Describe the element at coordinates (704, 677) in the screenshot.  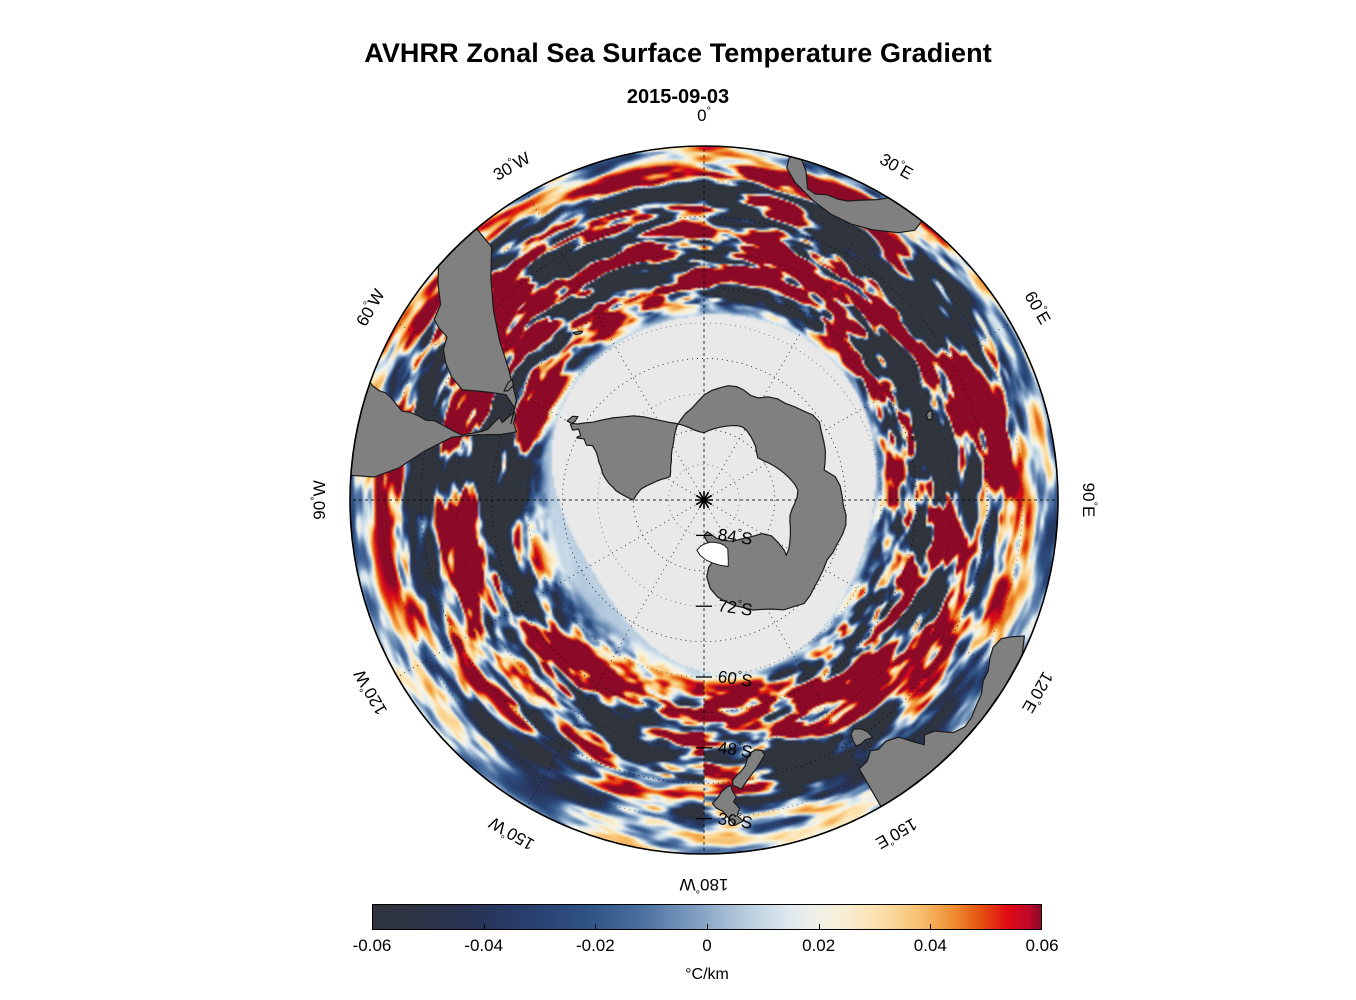
I see `latitude-ticks` at that location.